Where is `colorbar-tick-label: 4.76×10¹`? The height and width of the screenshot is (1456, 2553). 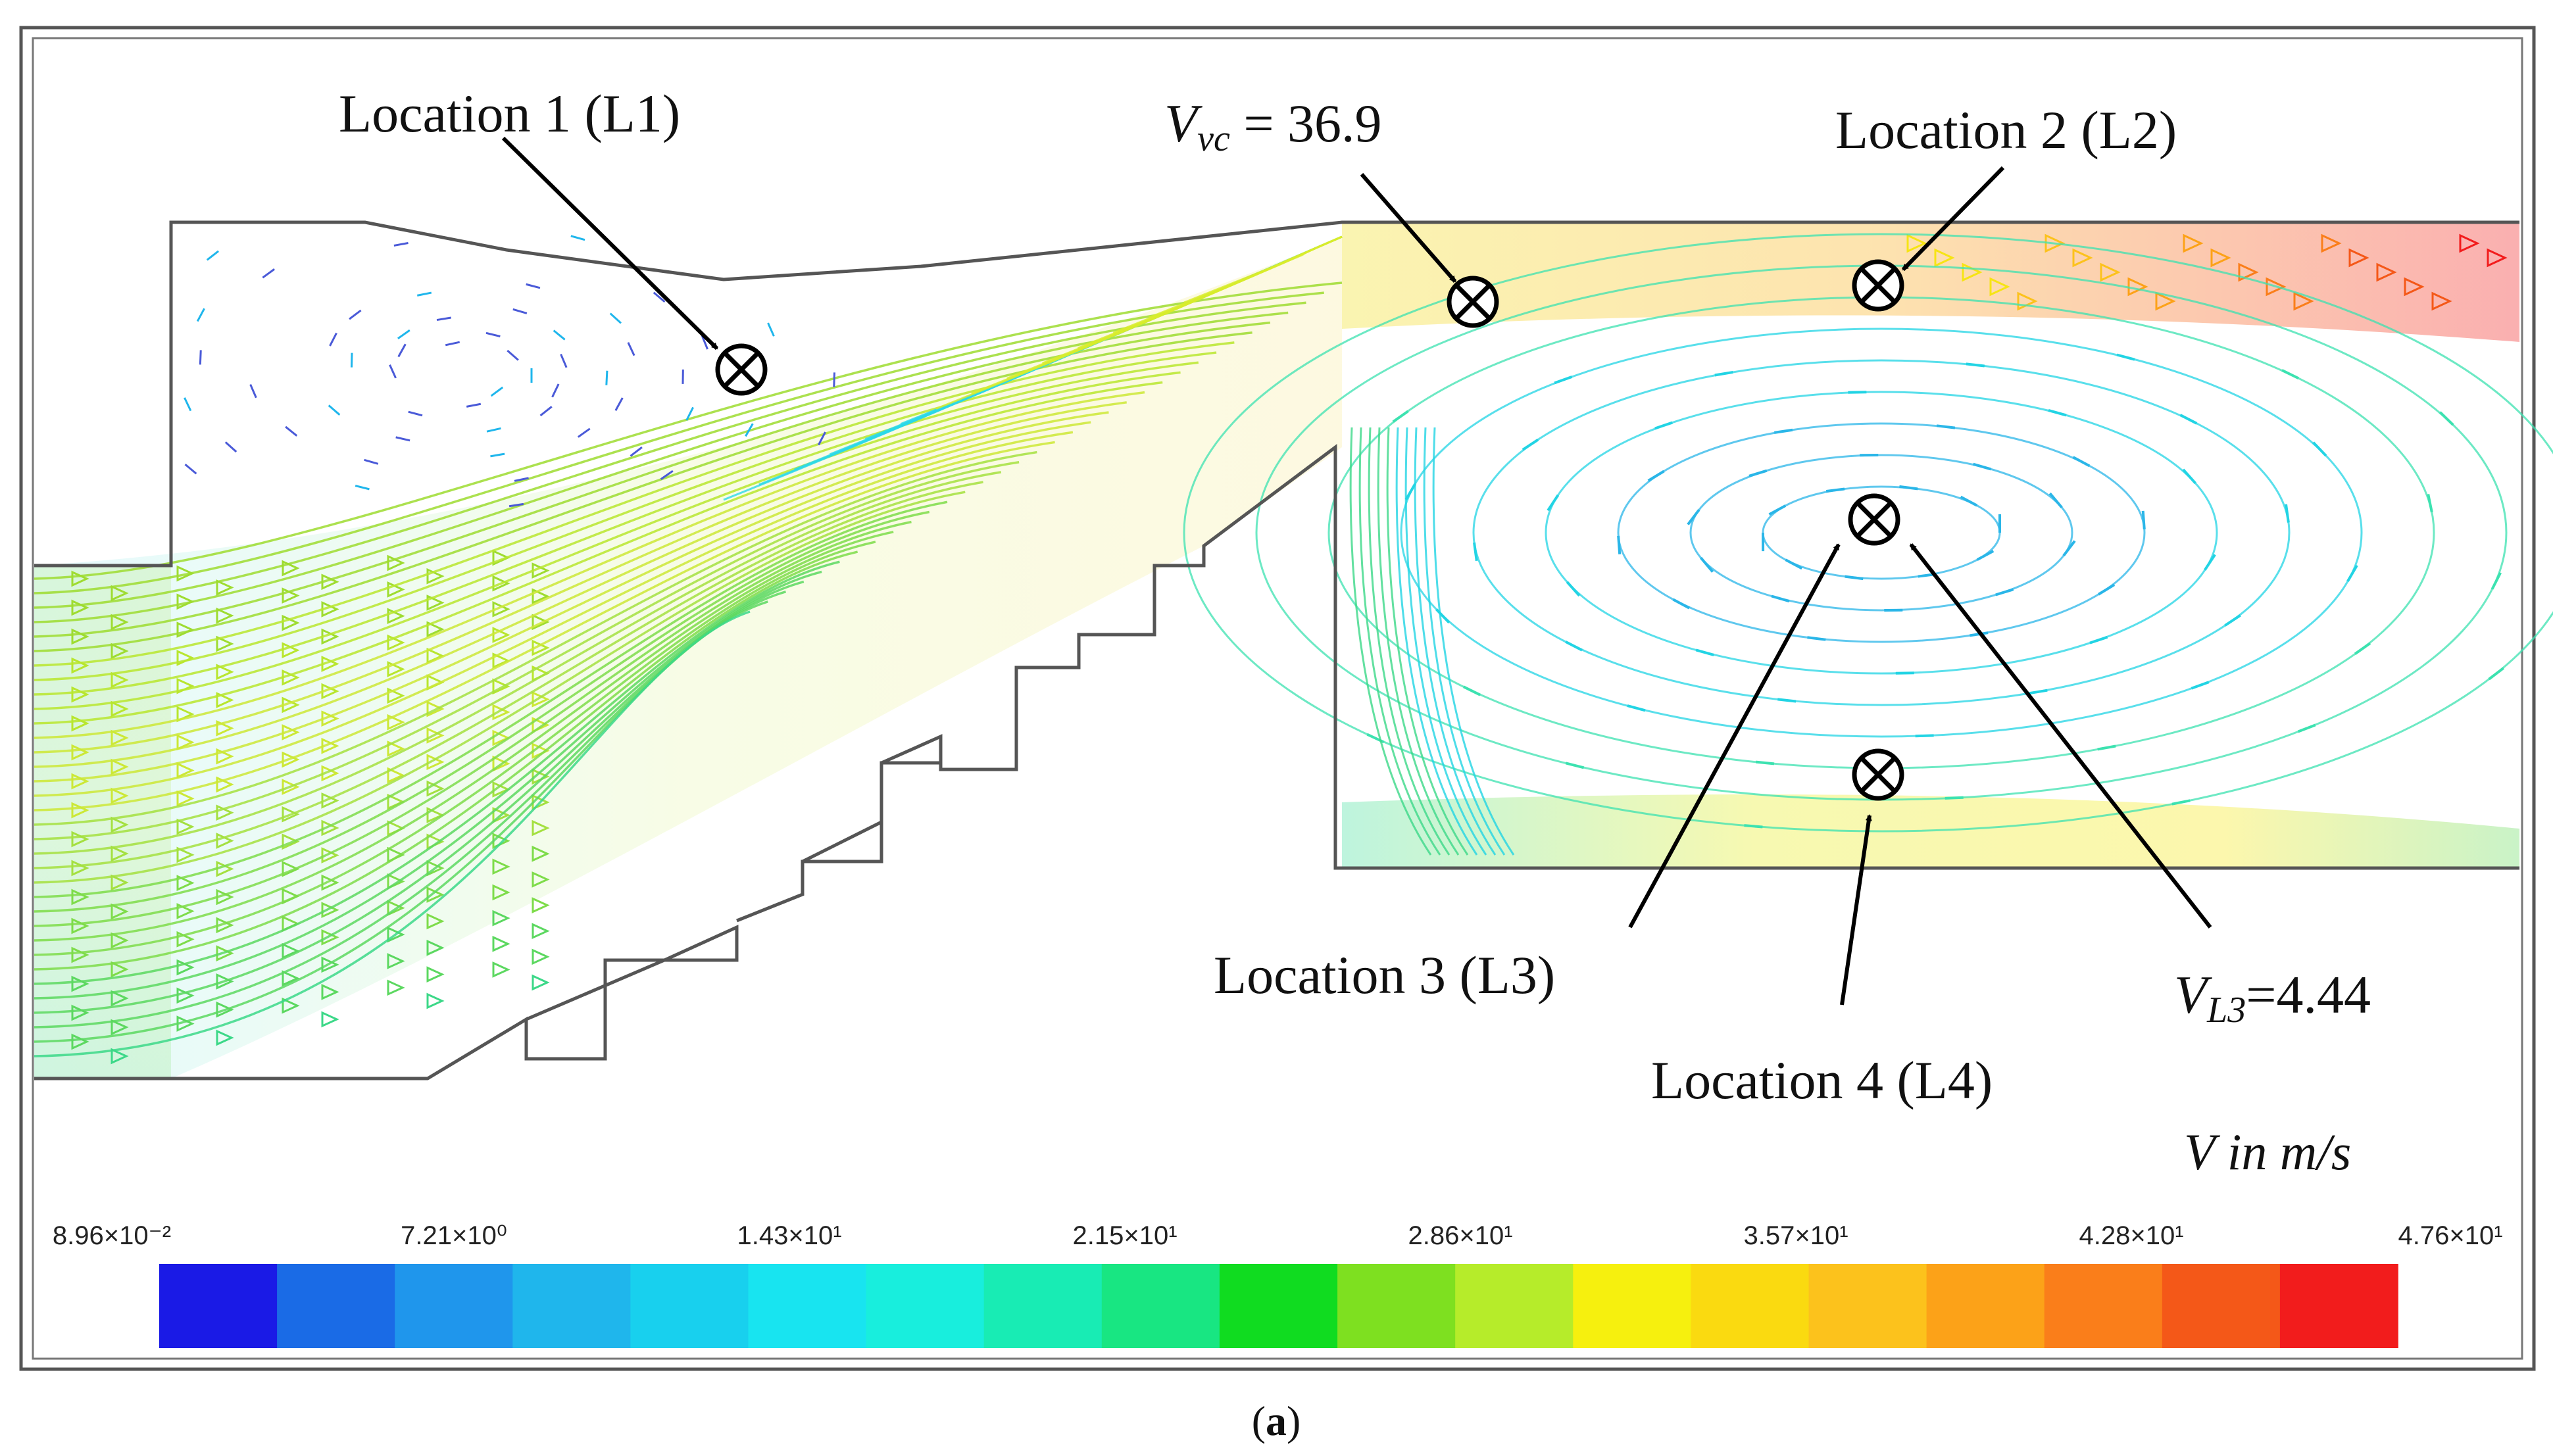 colorbar-tick-label: 4.76×10¹ is located at coordinates (2450, 1235).